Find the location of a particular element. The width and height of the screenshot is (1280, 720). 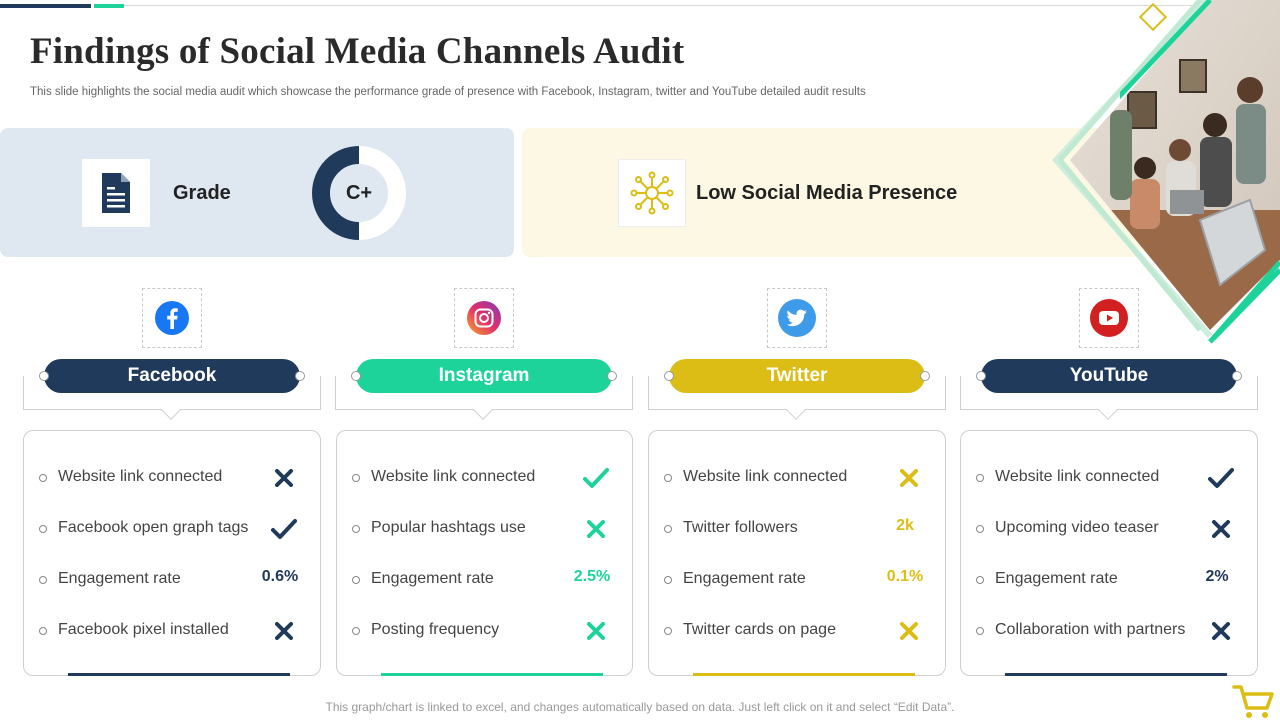

twitter-bracket is located at coordinates (797, 398).